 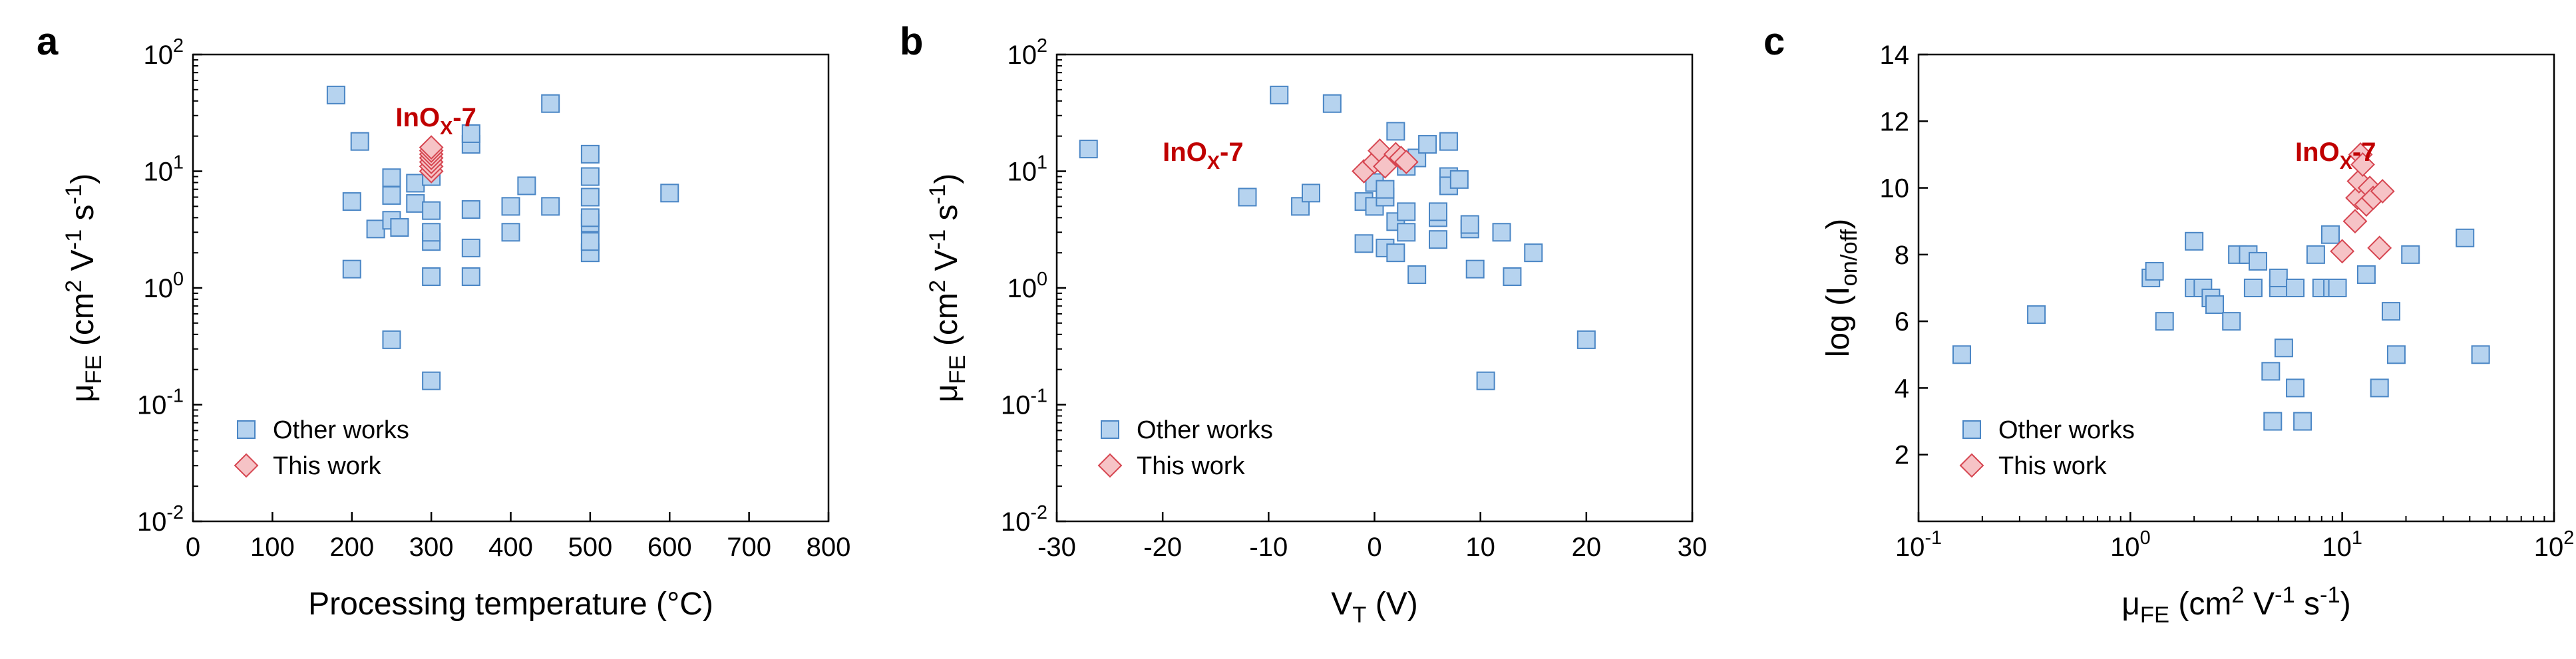 What do you see at coordinates (511, 605) in the screenshot?
I see `x-axis-title: Processing temperature (°C)` at bounding box center [511, 605].